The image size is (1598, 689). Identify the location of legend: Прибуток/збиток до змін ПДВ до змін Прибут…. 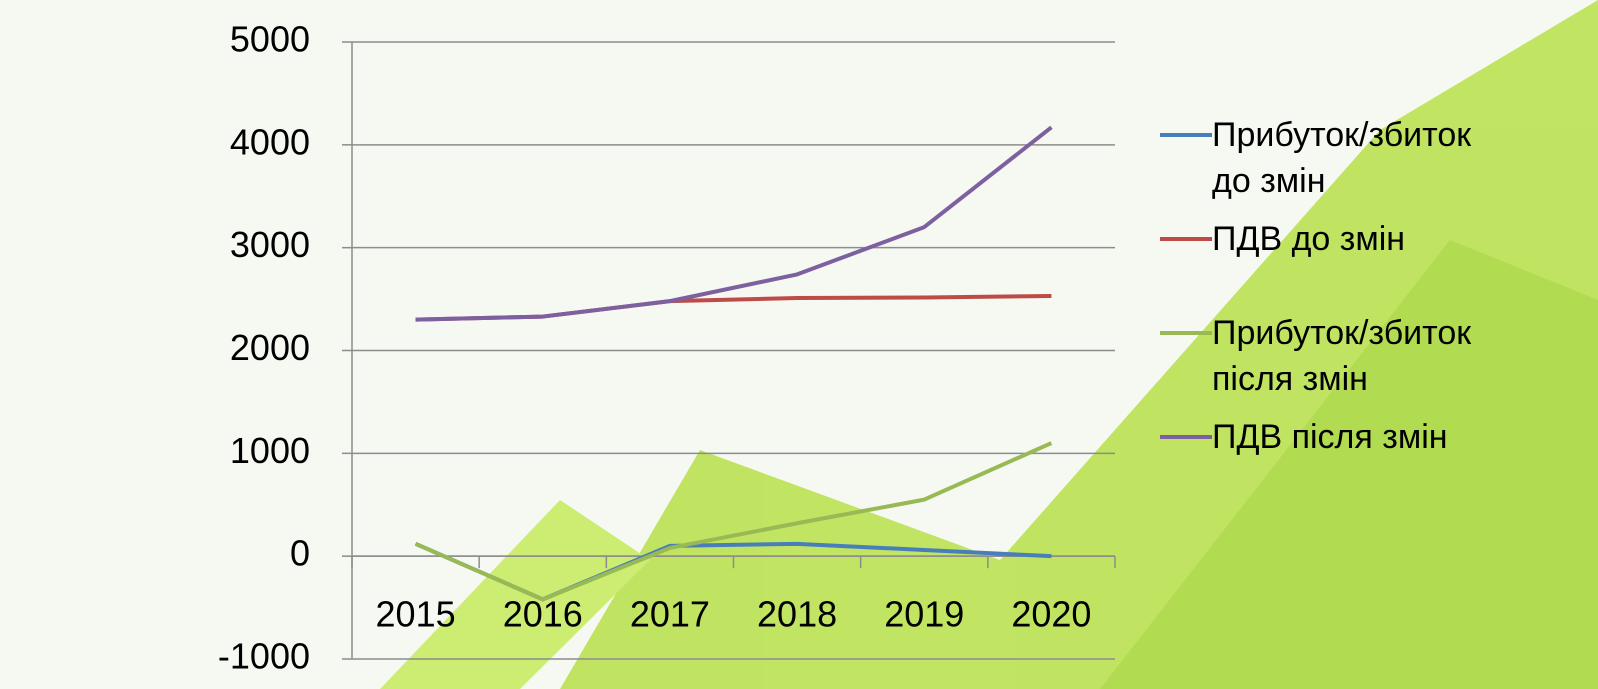
(1370, 292).